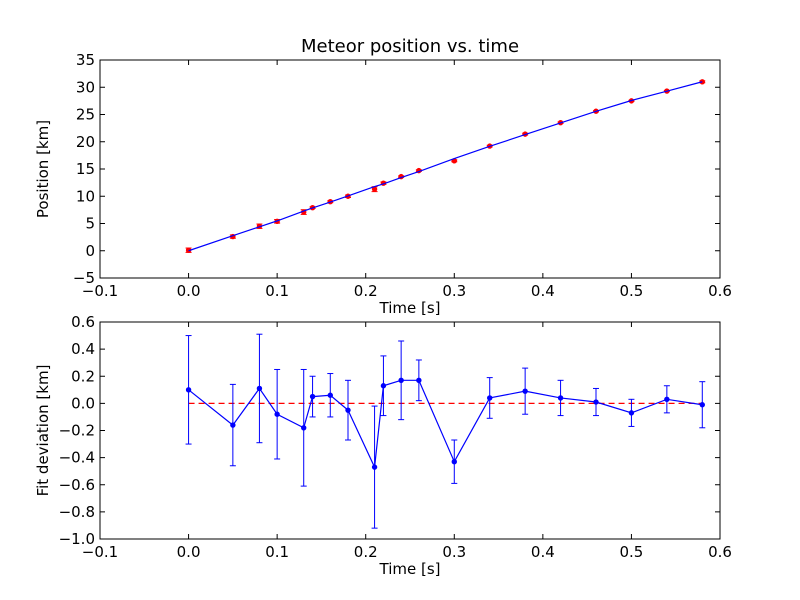  I want to click on y-tick-label: 35, so click(85, 60).